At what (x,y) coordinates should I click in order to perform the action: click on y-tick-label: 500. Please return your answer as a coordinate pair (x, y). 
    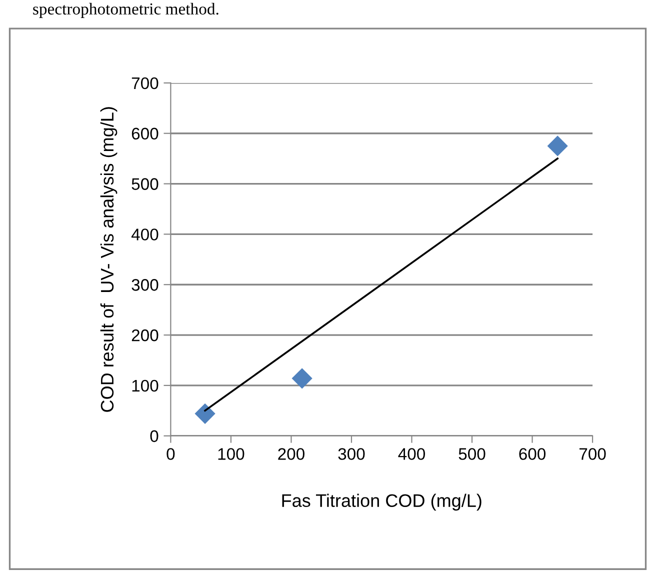
    Looking at the image, I should click on (145, 184).